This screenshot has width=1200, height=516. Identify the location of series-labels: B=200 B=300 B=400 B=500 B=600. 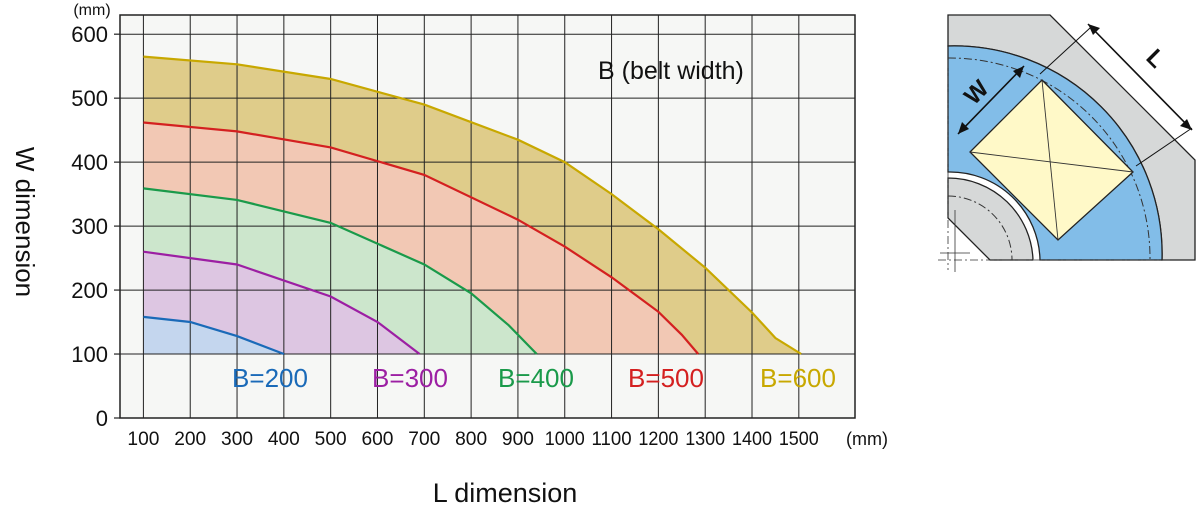
(534, 378).